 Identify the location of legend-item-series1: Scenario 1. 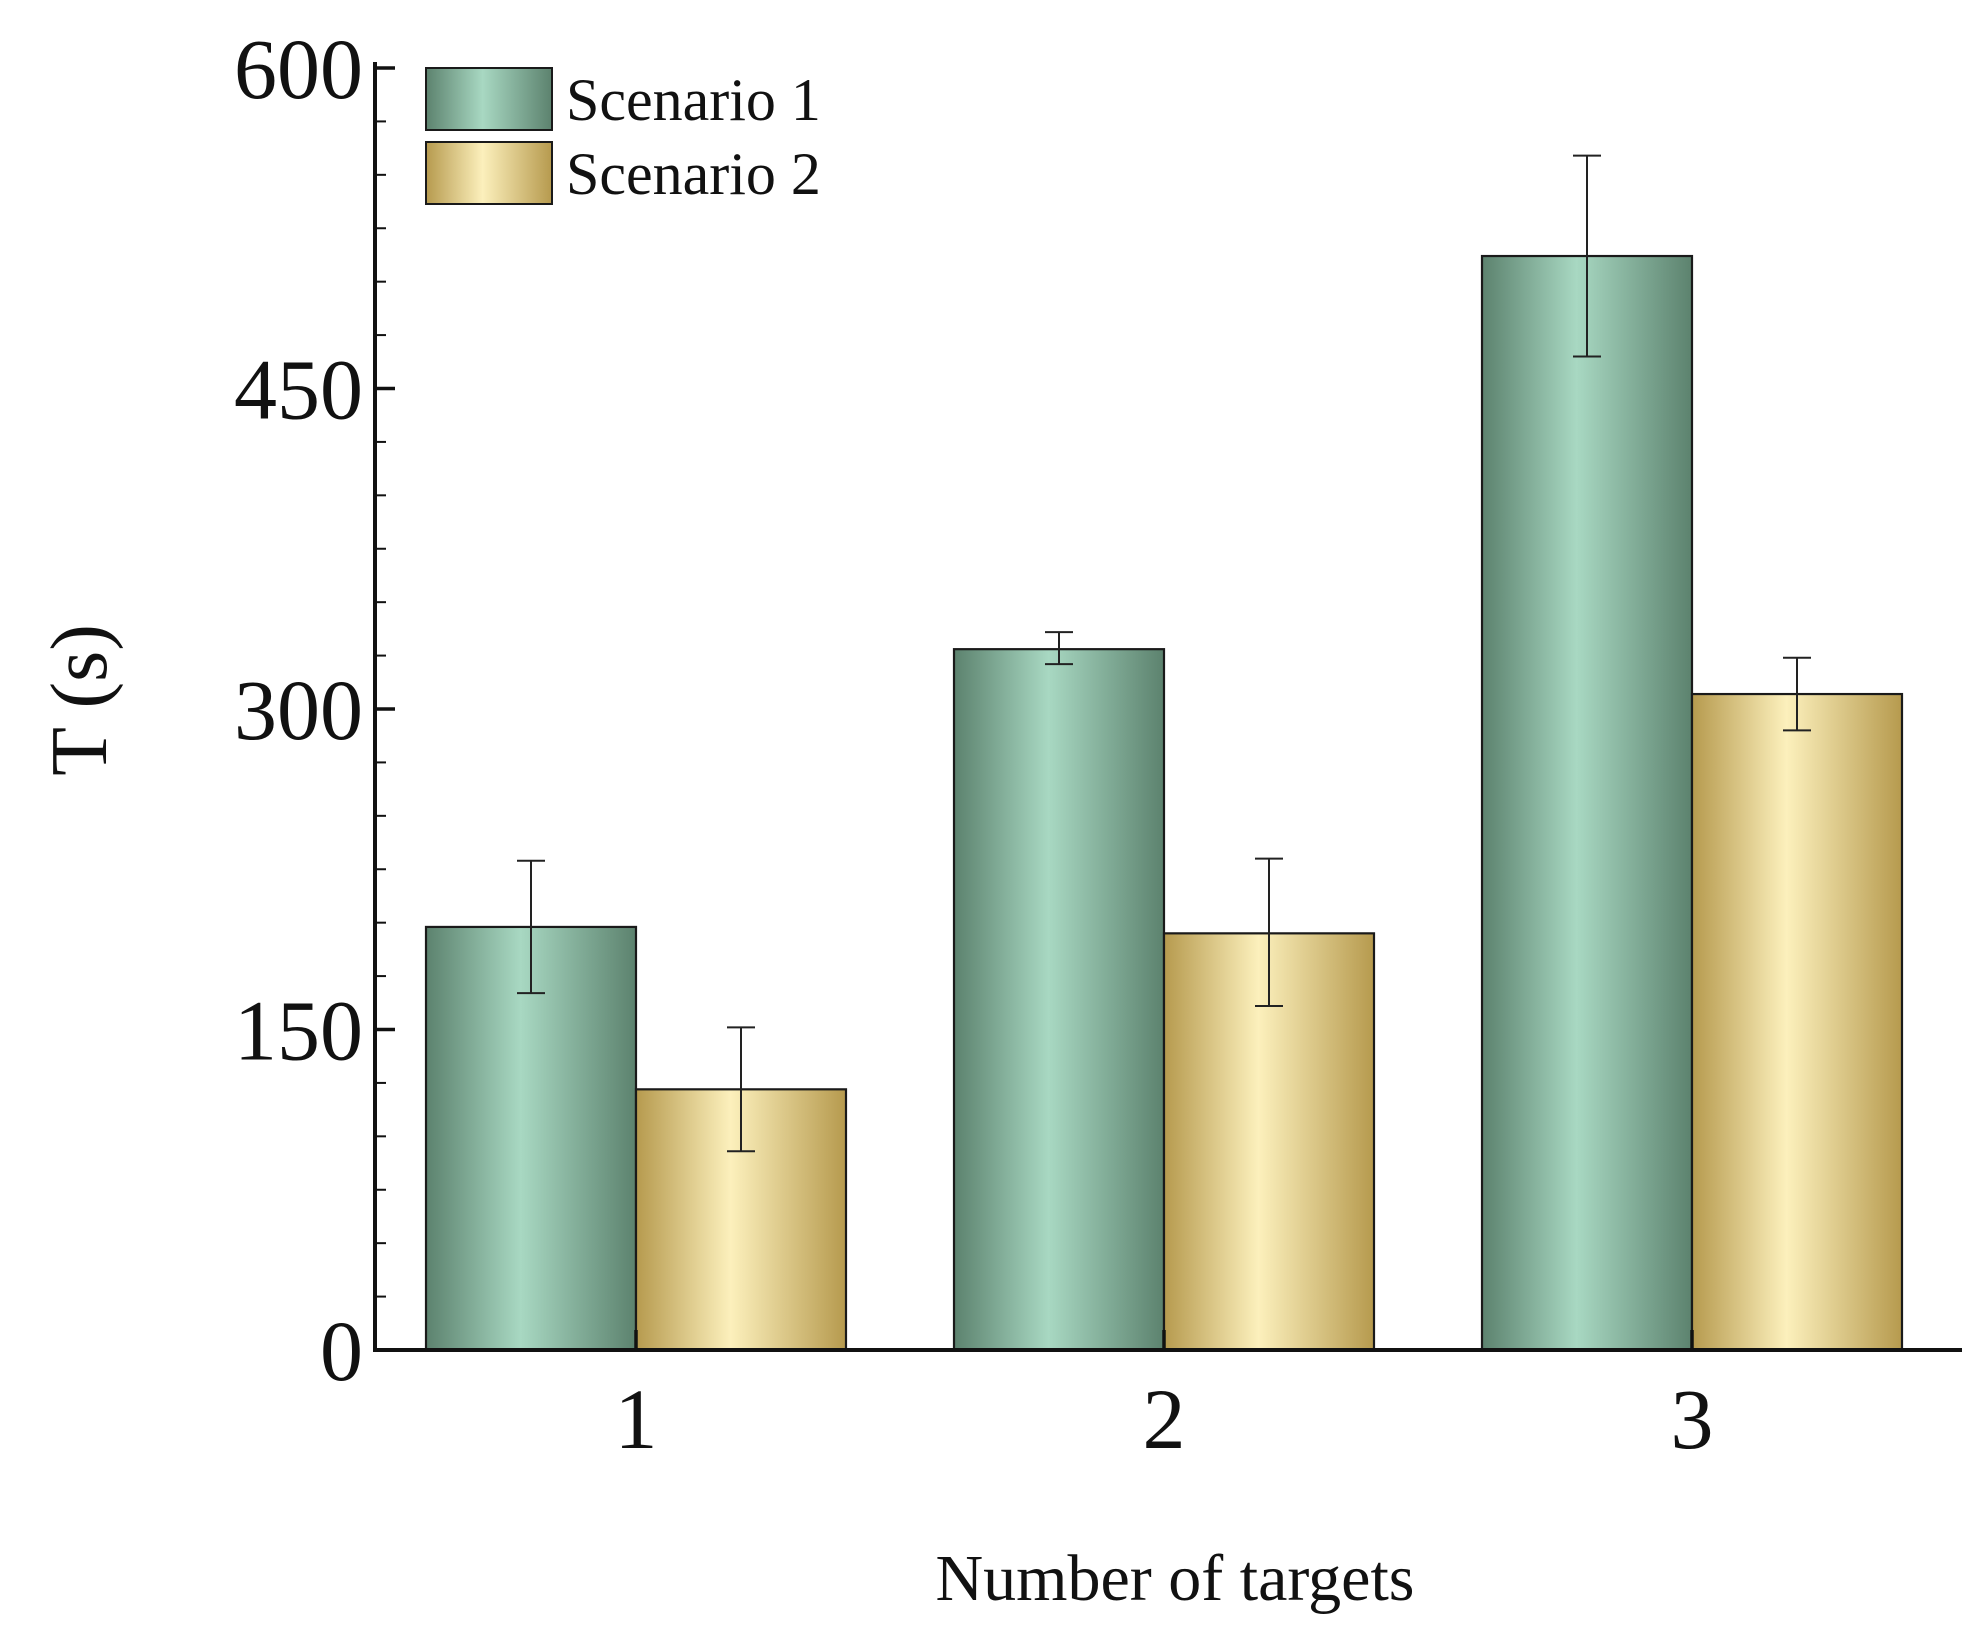
(623, 100).